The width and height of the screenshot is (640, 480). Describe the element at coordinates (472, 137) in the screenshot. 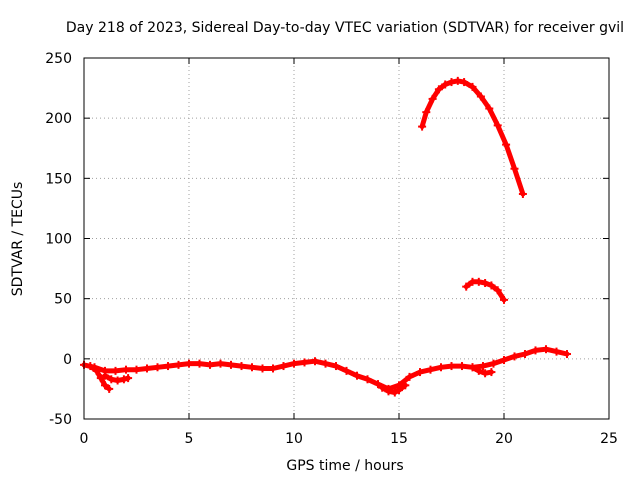

I see `series-line-high-arc` at that location.